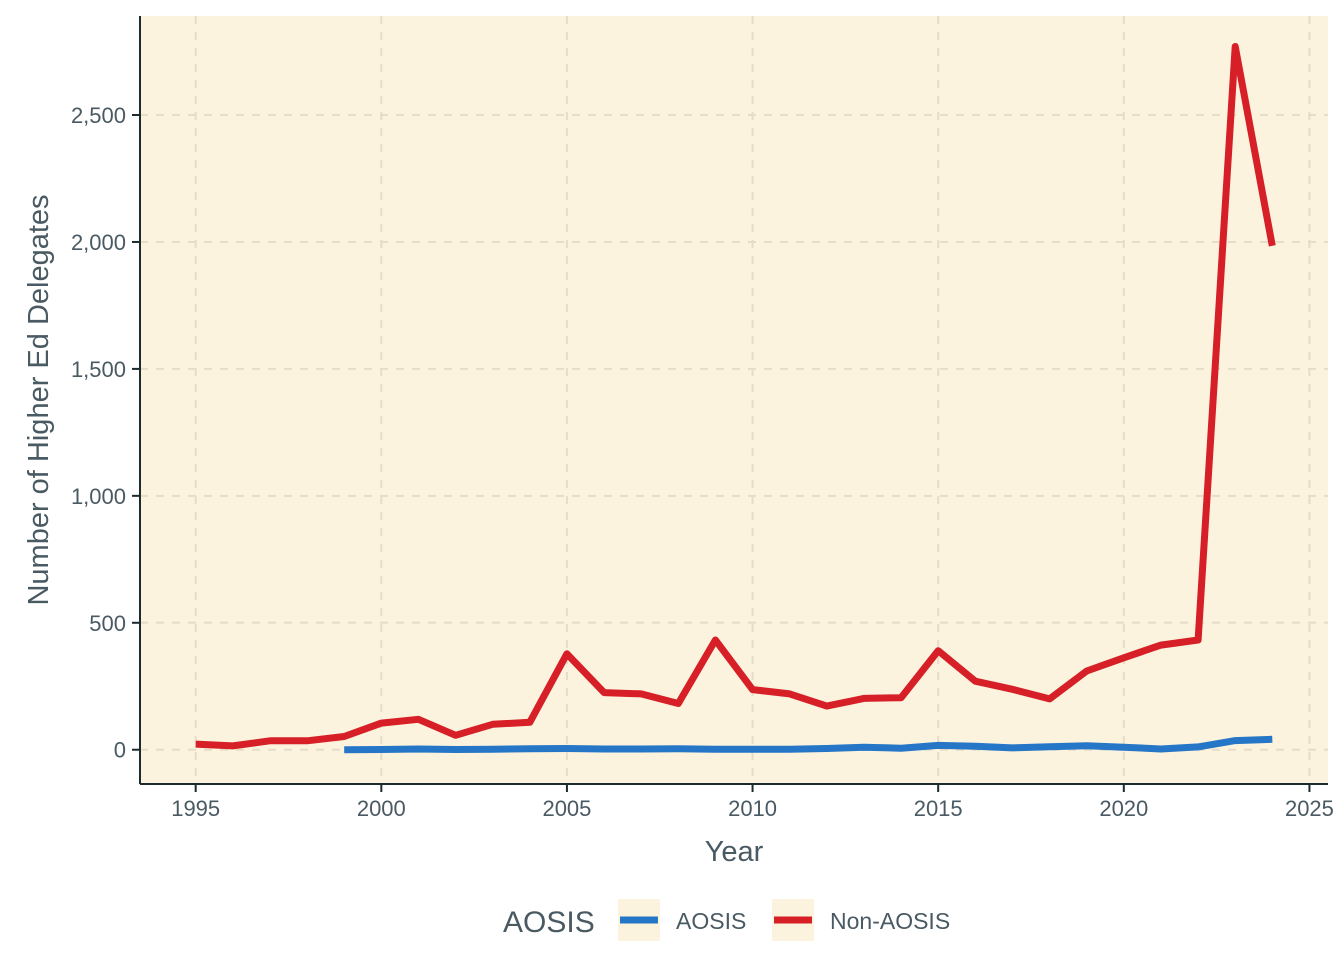  What do you see at coordinates (39, 399) in the screenshot?
I see `y-axis-title: Number of Higher Ed Delegates` at bounding box center [39, 399].